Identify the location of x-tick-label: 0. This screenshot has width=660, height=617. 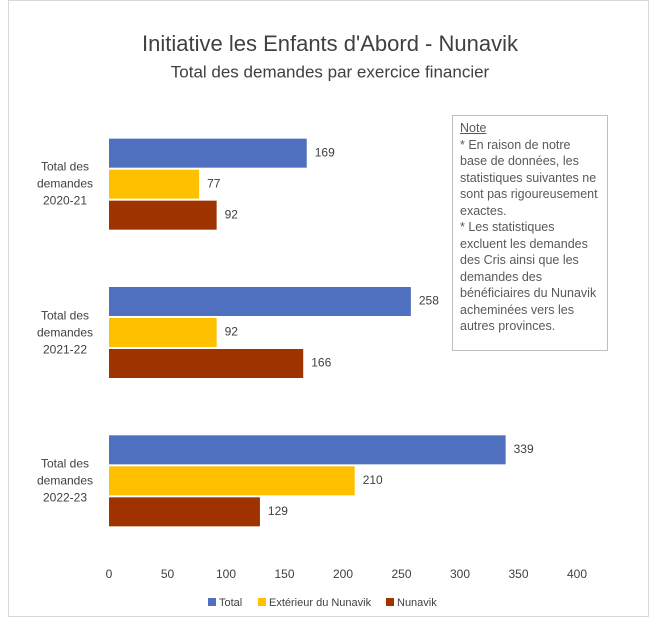
(109, 574).